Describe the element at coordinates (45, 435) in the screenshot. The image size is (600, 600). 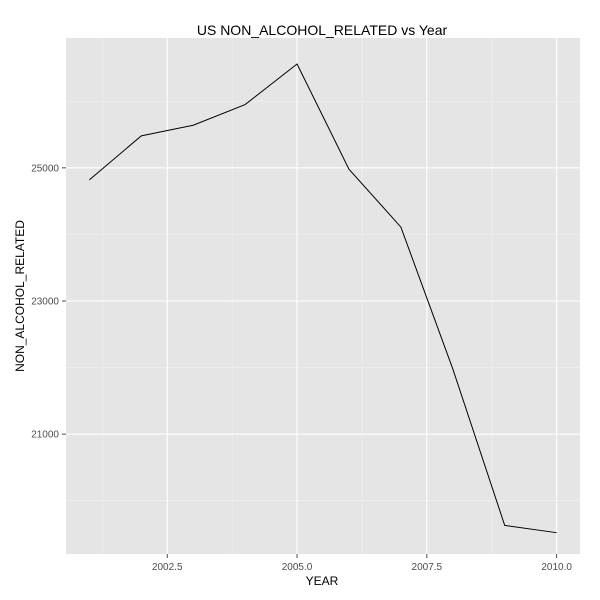
I see `y-tick-label: 21000` at that location.